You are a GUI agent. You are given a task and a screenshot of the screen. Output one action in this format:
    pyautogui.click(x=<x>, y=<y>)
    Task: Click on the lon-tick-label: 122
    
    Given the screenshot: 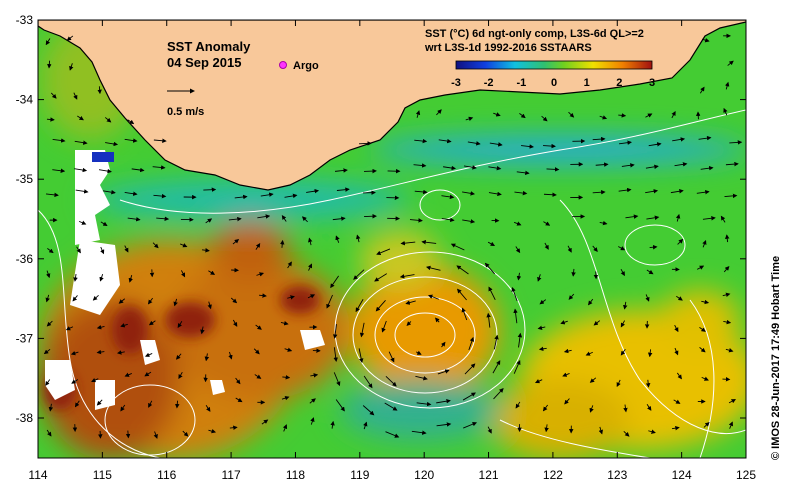 What is the action you would take?
    pyautogui.click(x=553, y=475)
    